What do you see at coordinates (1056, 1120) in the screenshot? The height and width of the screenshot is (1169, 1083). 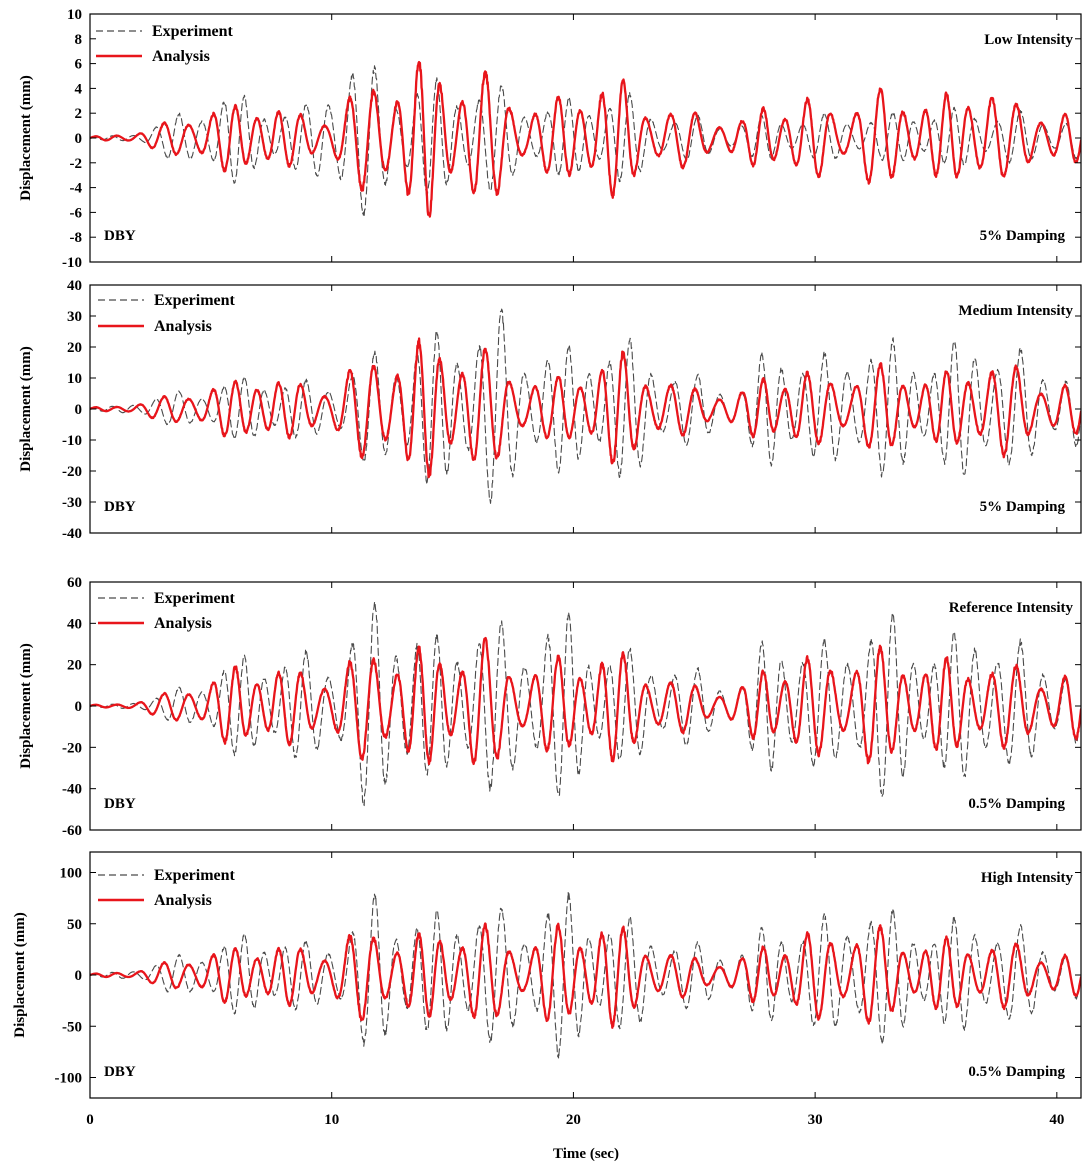 I see `x-tick-label: 40` at bounding box center [1056, 1120].